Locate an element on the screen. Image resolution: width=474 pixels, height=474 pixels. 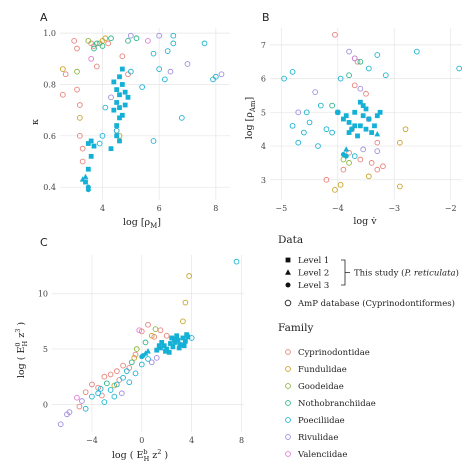
panel-b-xtick-label: −2 is located at coordinates (451, 208).